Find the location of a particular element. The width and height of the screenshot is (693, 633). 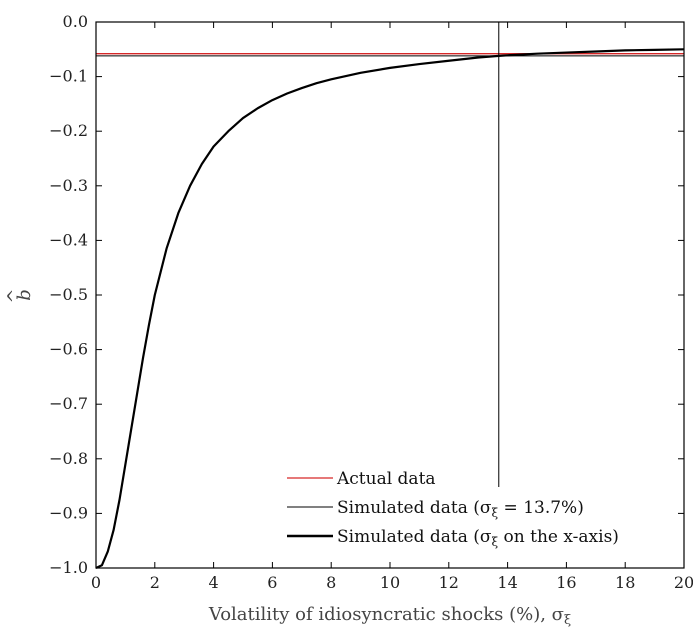

y-tick-label: 0.0 is located at coordinates (75, 21).